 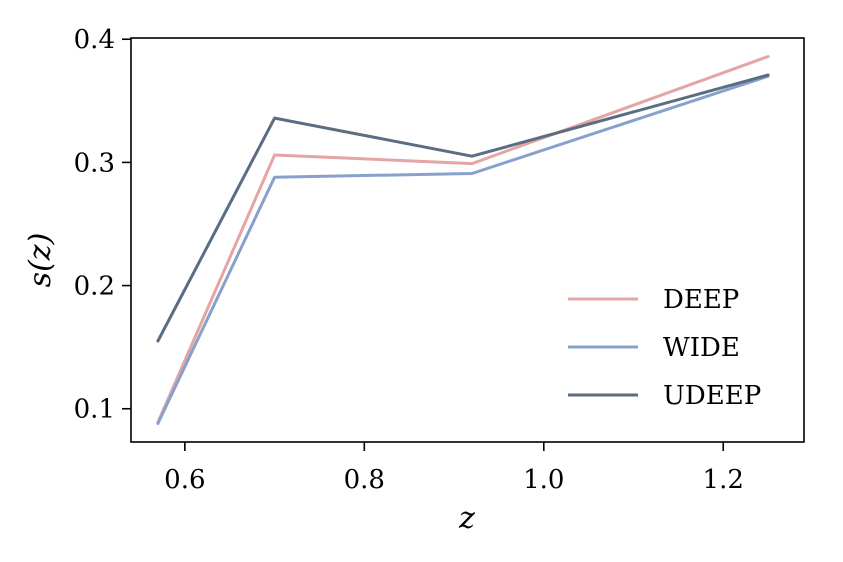 What do you see at coordinates (94, 410) in the screenshot?
I see `y-tick-label: 0.1` at bounding box center [94, 410].